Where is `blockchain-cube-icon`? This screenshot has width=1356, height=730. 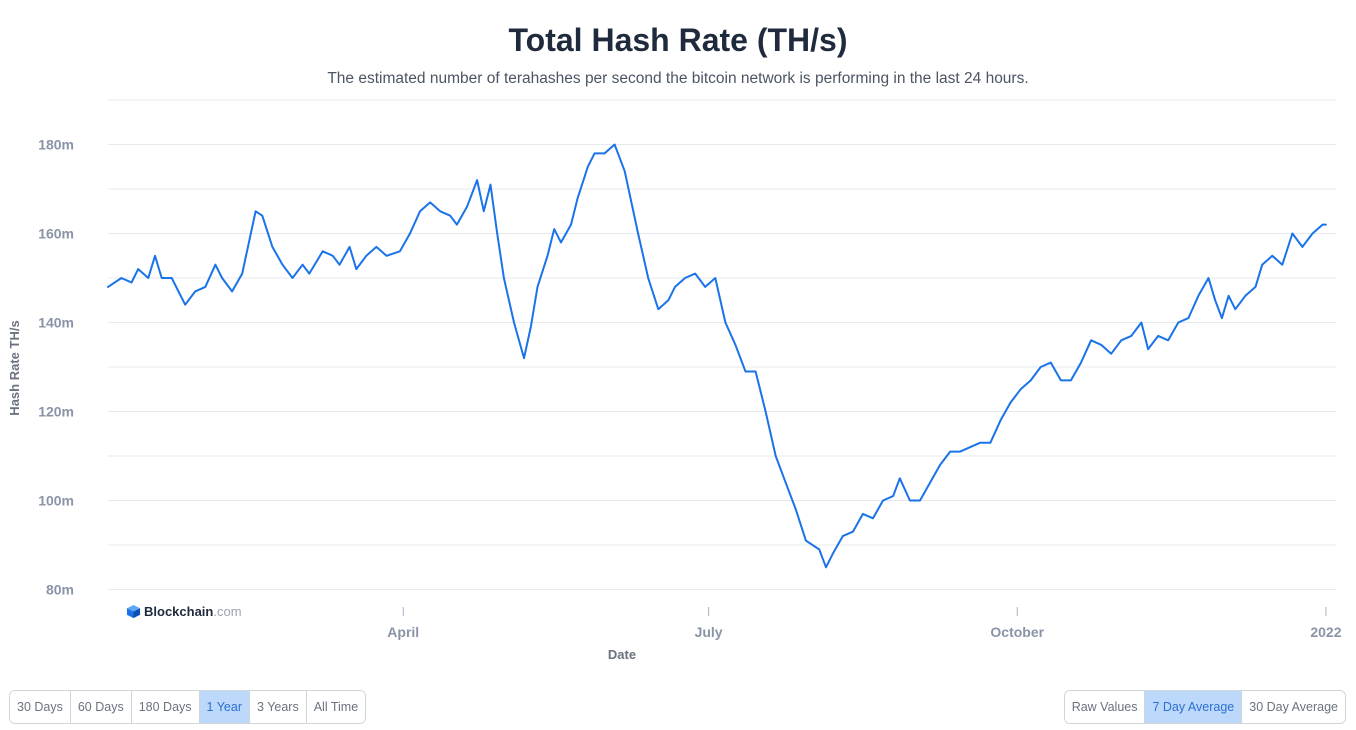
blockchain-cube-icon is located at coordinates (133, 611).